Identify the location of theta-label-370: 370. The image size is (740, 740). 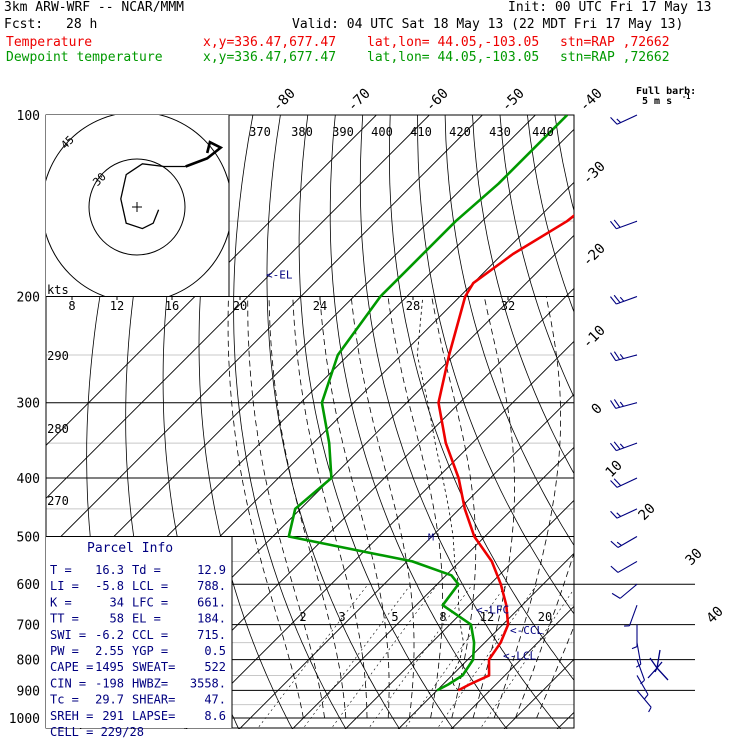
(260, 132).